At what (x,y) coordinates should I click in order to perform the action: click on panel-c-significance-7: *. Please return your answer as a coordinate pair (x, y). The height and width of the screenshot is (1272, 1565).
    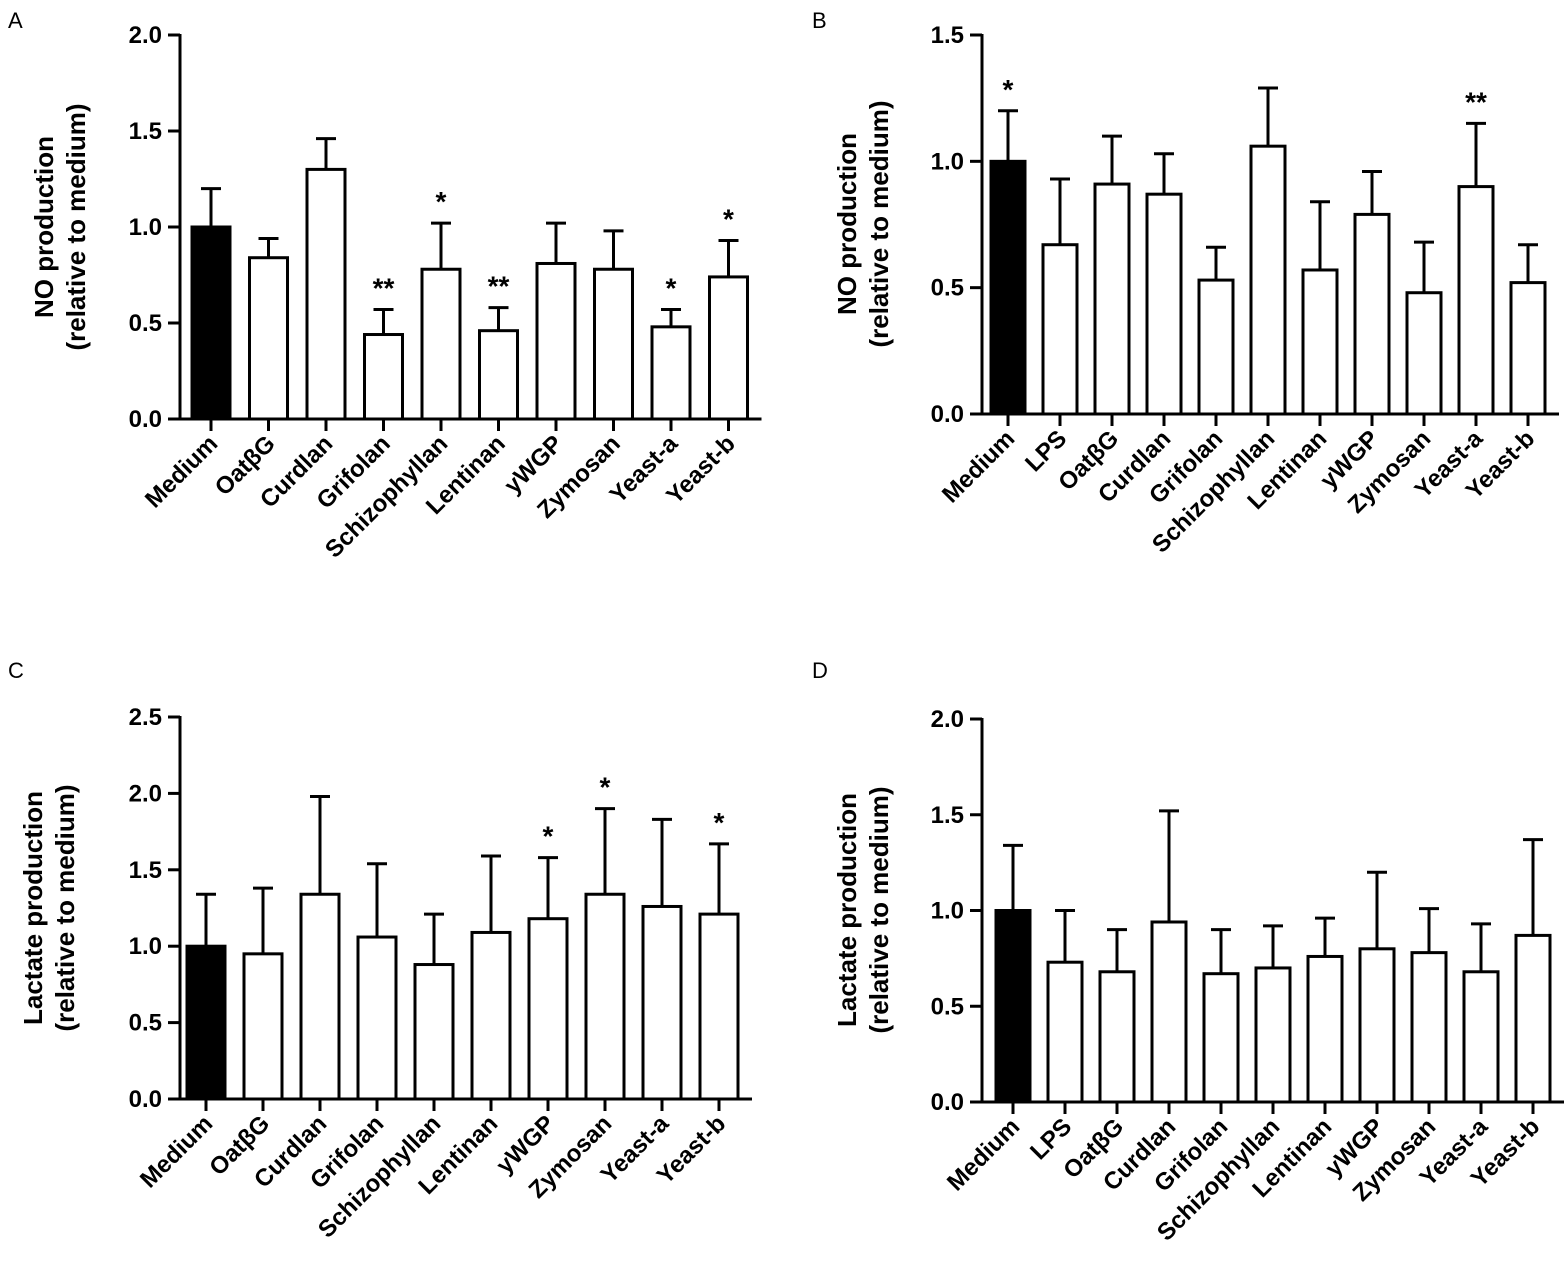
    Looking at the image, I should click on (605, 787).